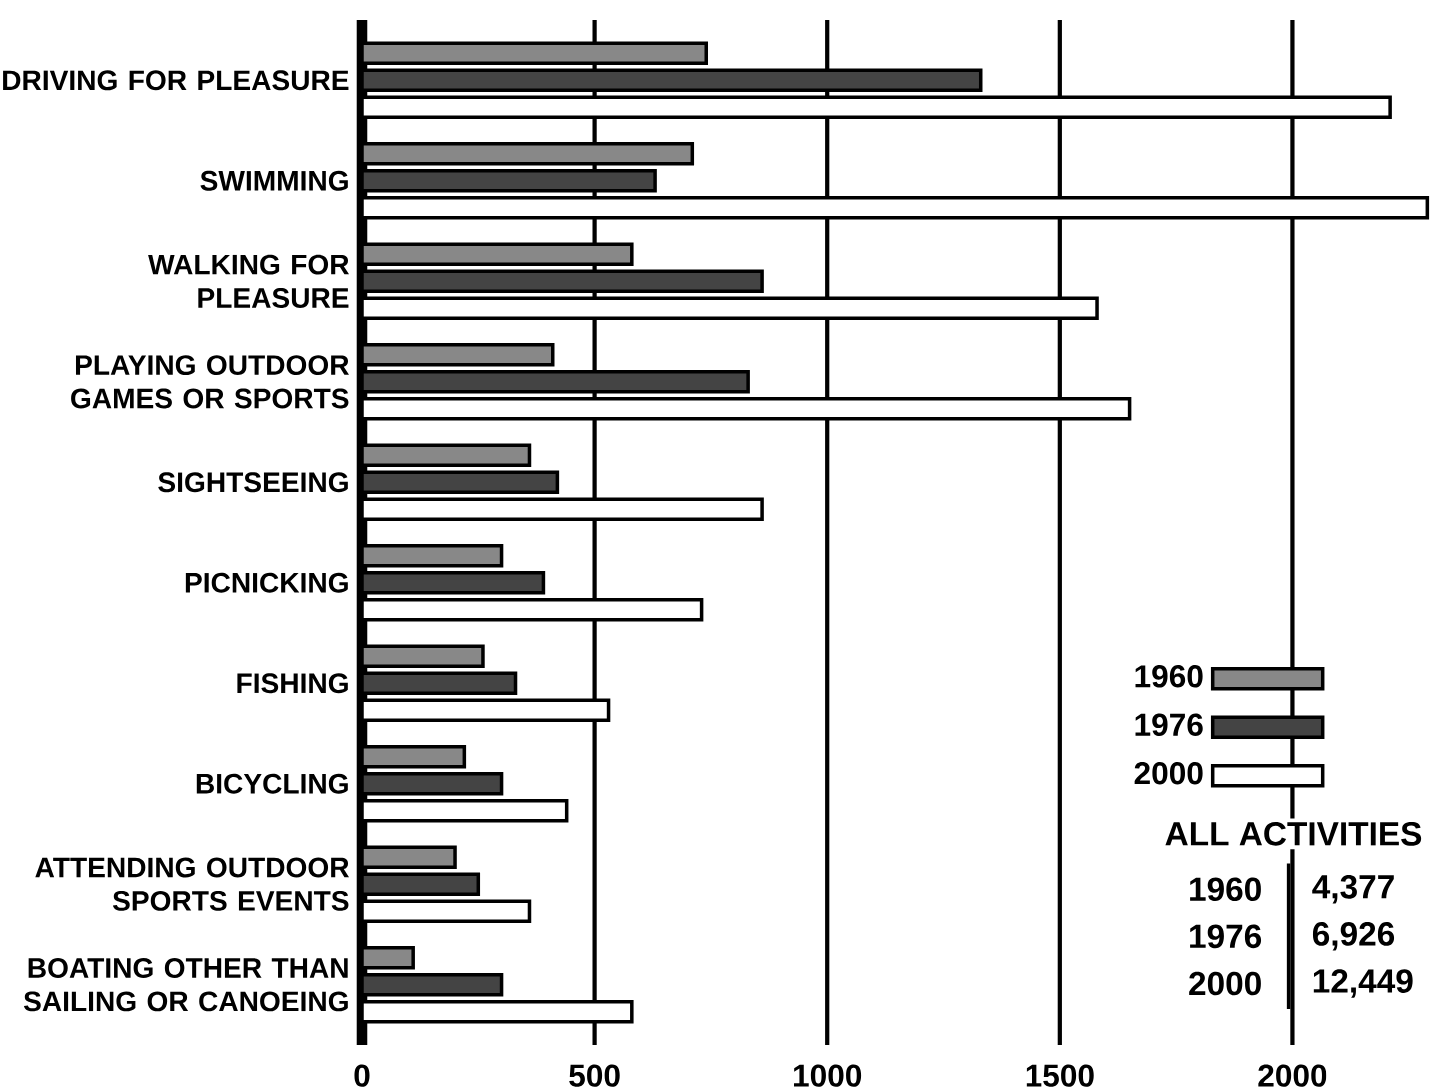  What do you see at coordinates (1292, 1075) in the screenshot?
I see `x-tick-label: 2000` at bounding box center [1292, 1075].